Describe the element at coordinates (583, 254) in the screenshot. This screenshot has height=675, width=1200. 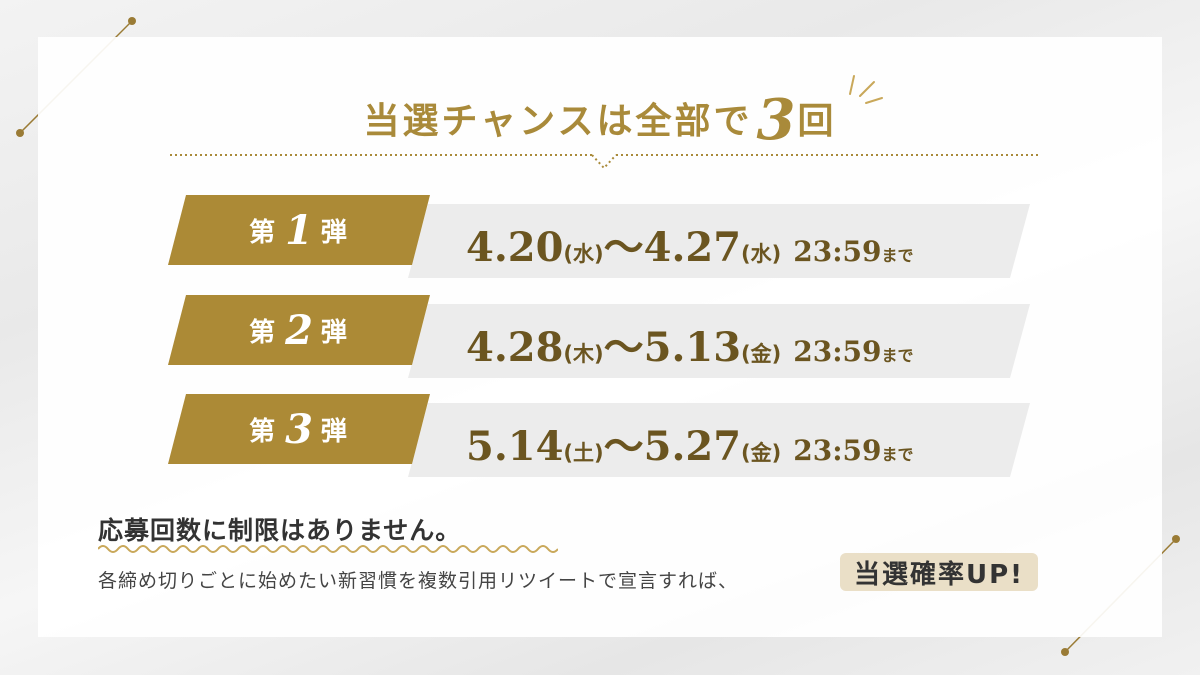
I see `start-day: (水)` at that location.